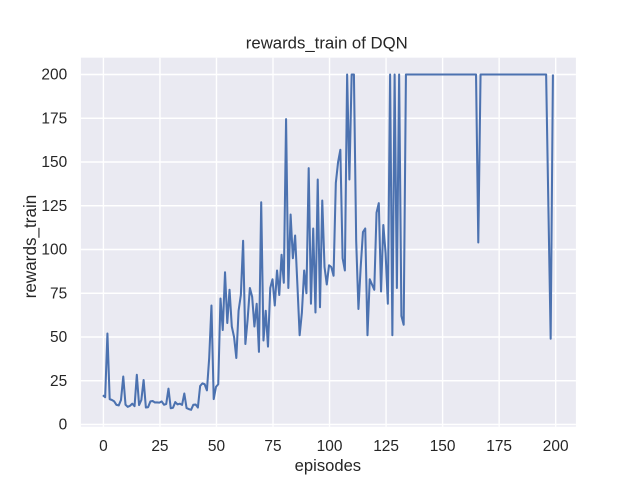 This screenshot has width=640, height=480. What do you see at coordinates (30, 247) in the screenshot?
I see `svg-text: rewards_train` at bounding box center [30, 247].